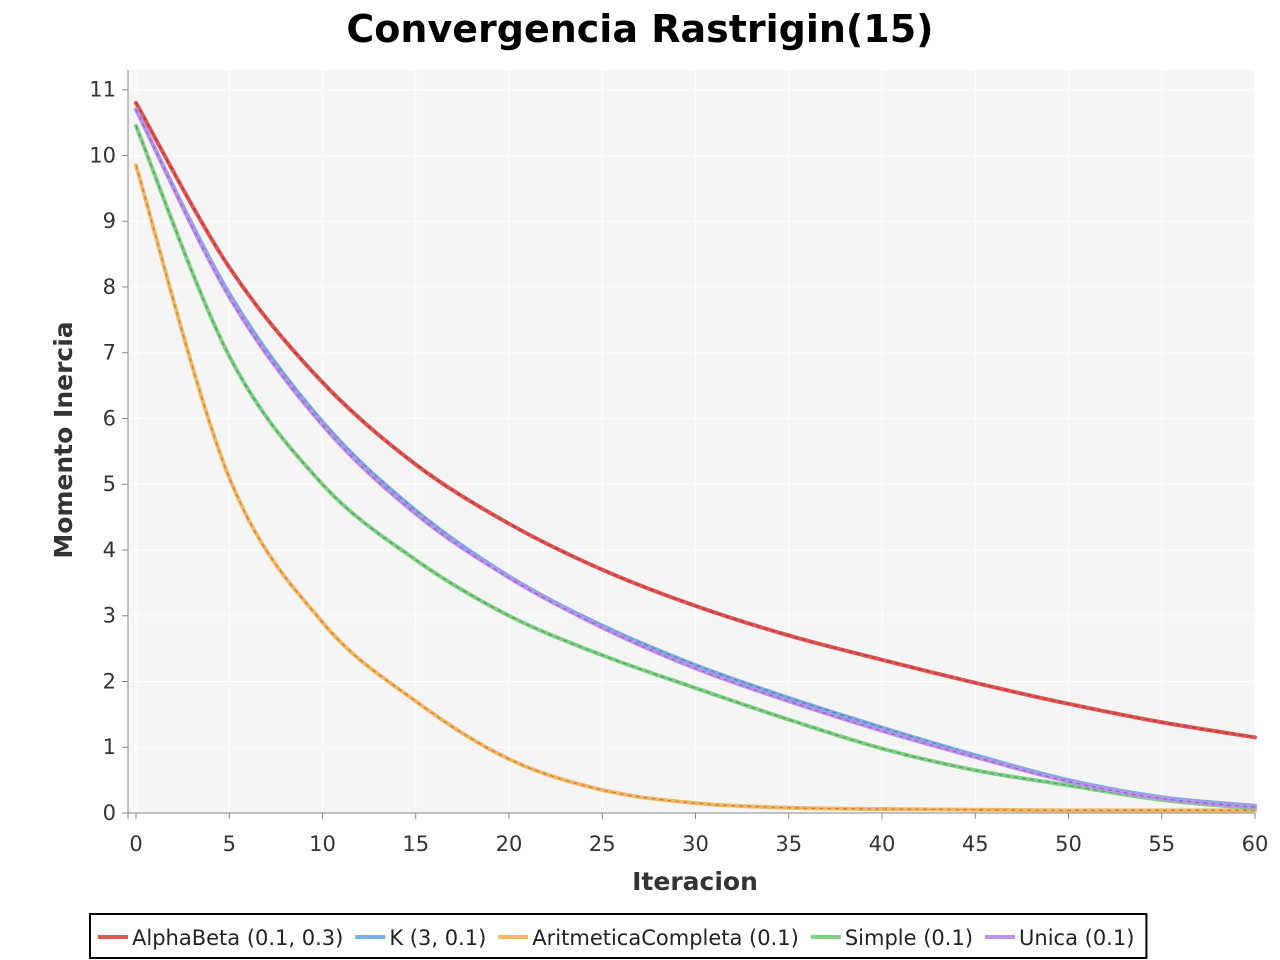 This screenshot has width=1280, height=960. I want to click on x-tick-label: 10, so click(322, 844).